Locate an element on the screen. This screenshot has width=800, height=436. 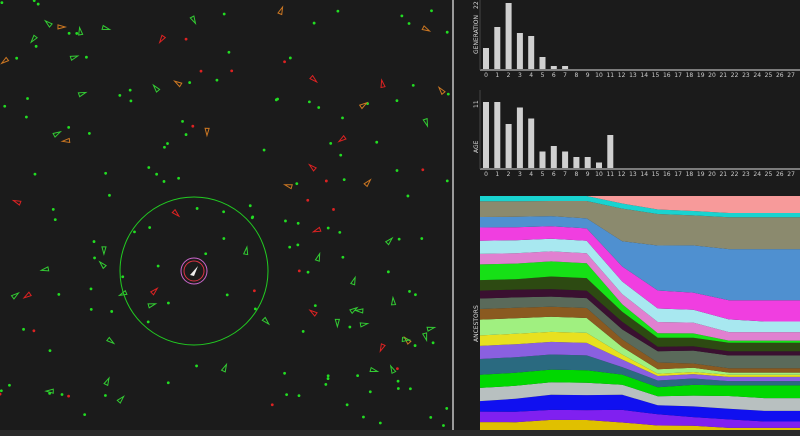
x-tick-label: 8 is located at coordinates (576, 75).